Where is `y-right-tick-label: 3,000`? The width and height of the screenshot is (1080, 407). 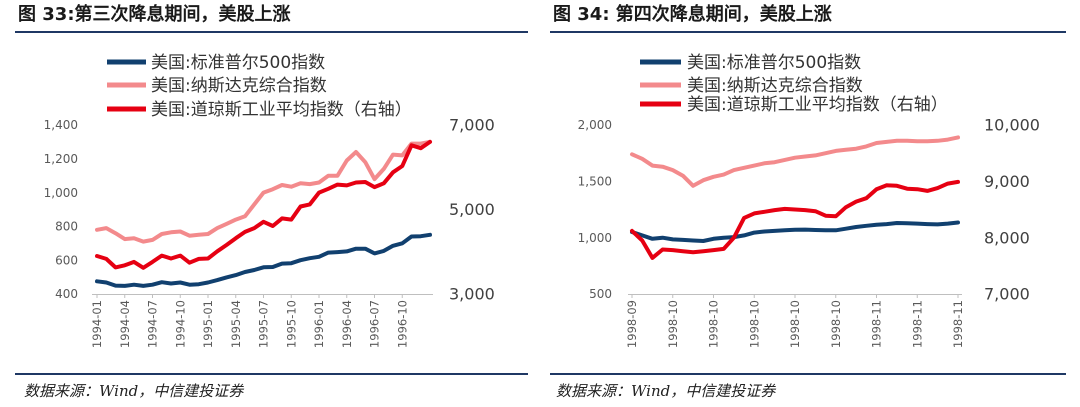 y-right-tick-label: 3,000 is located at coordinates (472, 294).